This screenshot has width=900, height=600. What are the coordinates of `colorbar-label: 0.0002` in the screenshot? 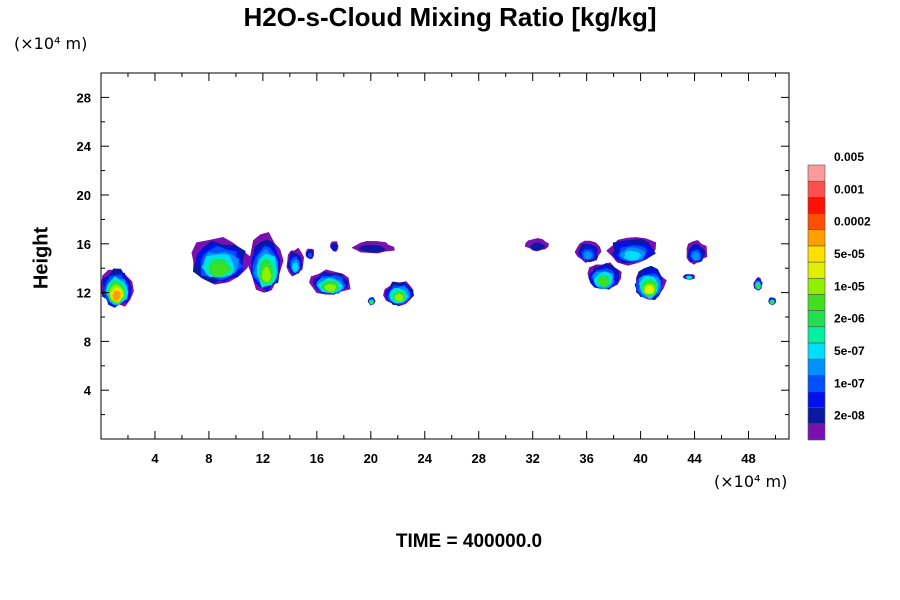 It's located at (852, 222).